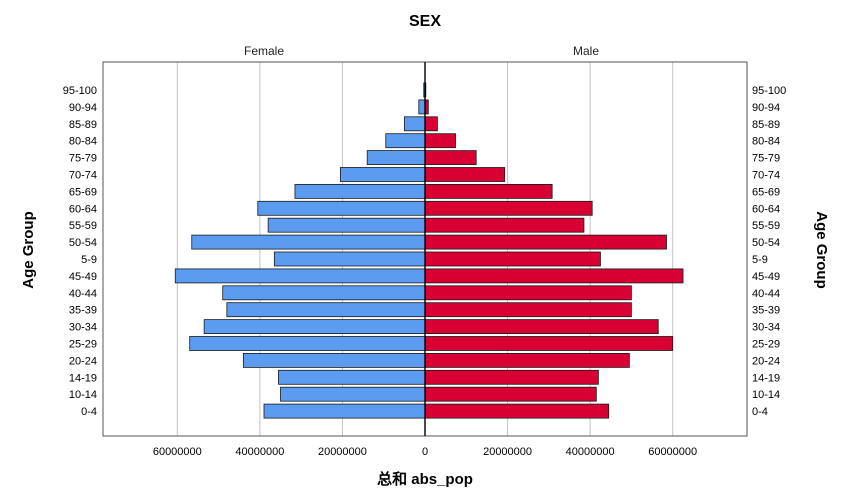  Describe the element at coordinates (760, 412) in the screenshot. I see `category-label-right: 0-4` at that location.